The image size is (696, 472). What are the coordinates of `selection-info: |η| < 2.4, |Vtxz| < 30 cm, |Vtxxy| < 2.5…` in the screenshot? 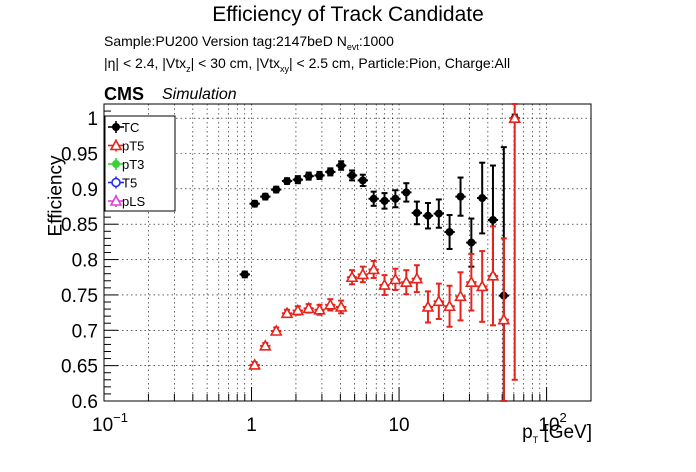 It's located at (307, 64).